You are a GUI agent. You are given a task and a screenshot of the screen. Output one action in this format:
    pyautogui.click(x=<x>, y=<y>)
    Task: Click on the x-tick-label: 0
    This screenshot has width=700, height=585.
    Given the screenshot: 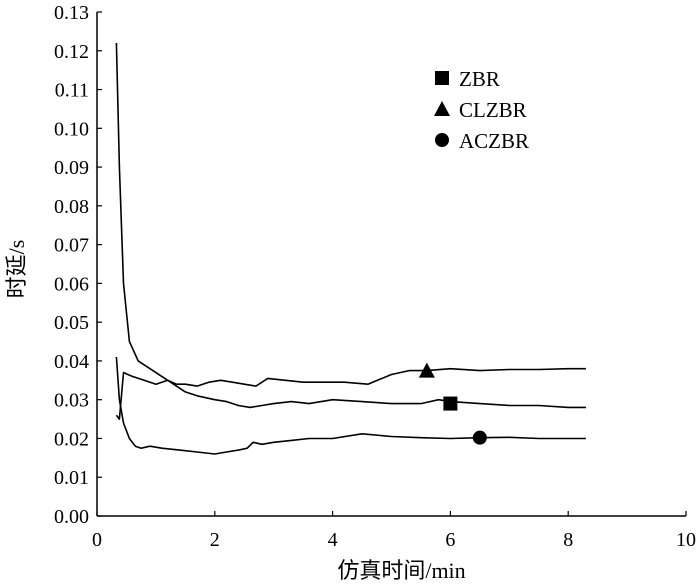 What is the action you would take?
    pyautogui.click(x=97, y=540)
    